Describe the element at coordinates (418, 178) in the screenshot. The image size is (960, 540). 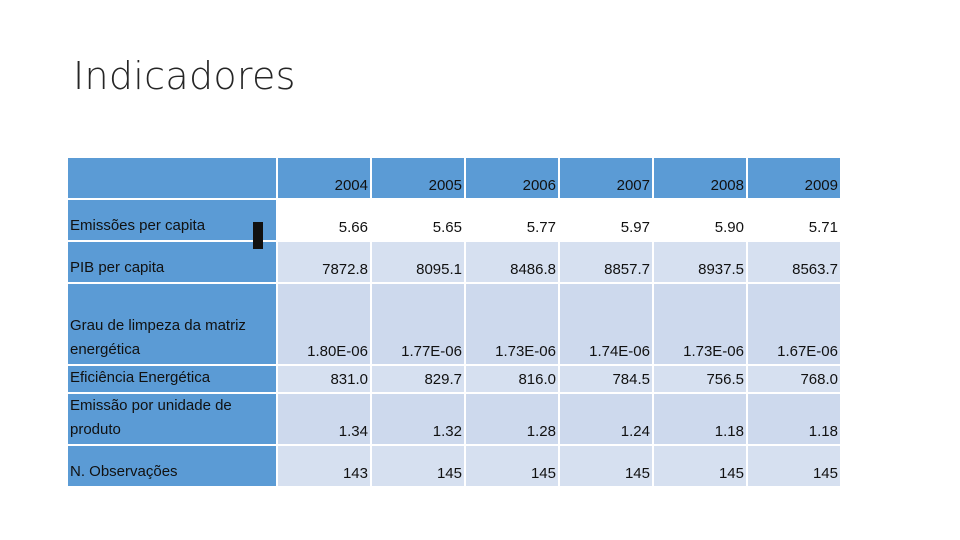
I see `year-header: 2005` at that location.